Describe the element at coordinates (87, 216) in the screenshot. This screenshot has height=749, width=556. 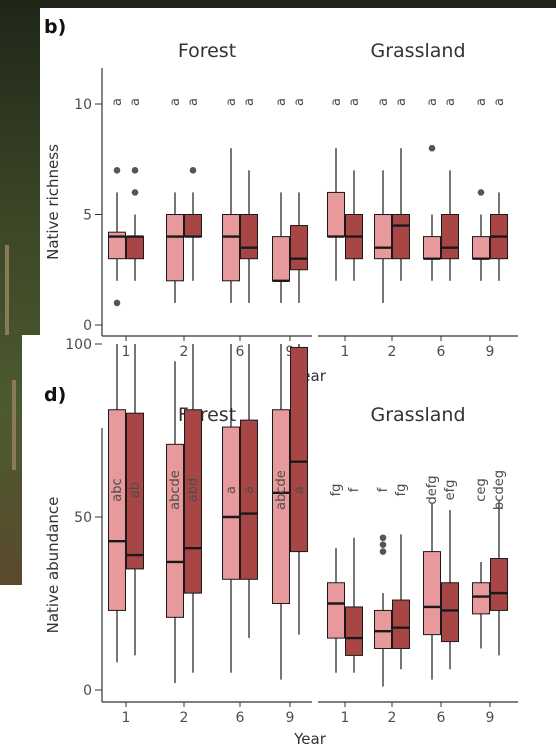
I see `y-tick-label: 5` at that location.